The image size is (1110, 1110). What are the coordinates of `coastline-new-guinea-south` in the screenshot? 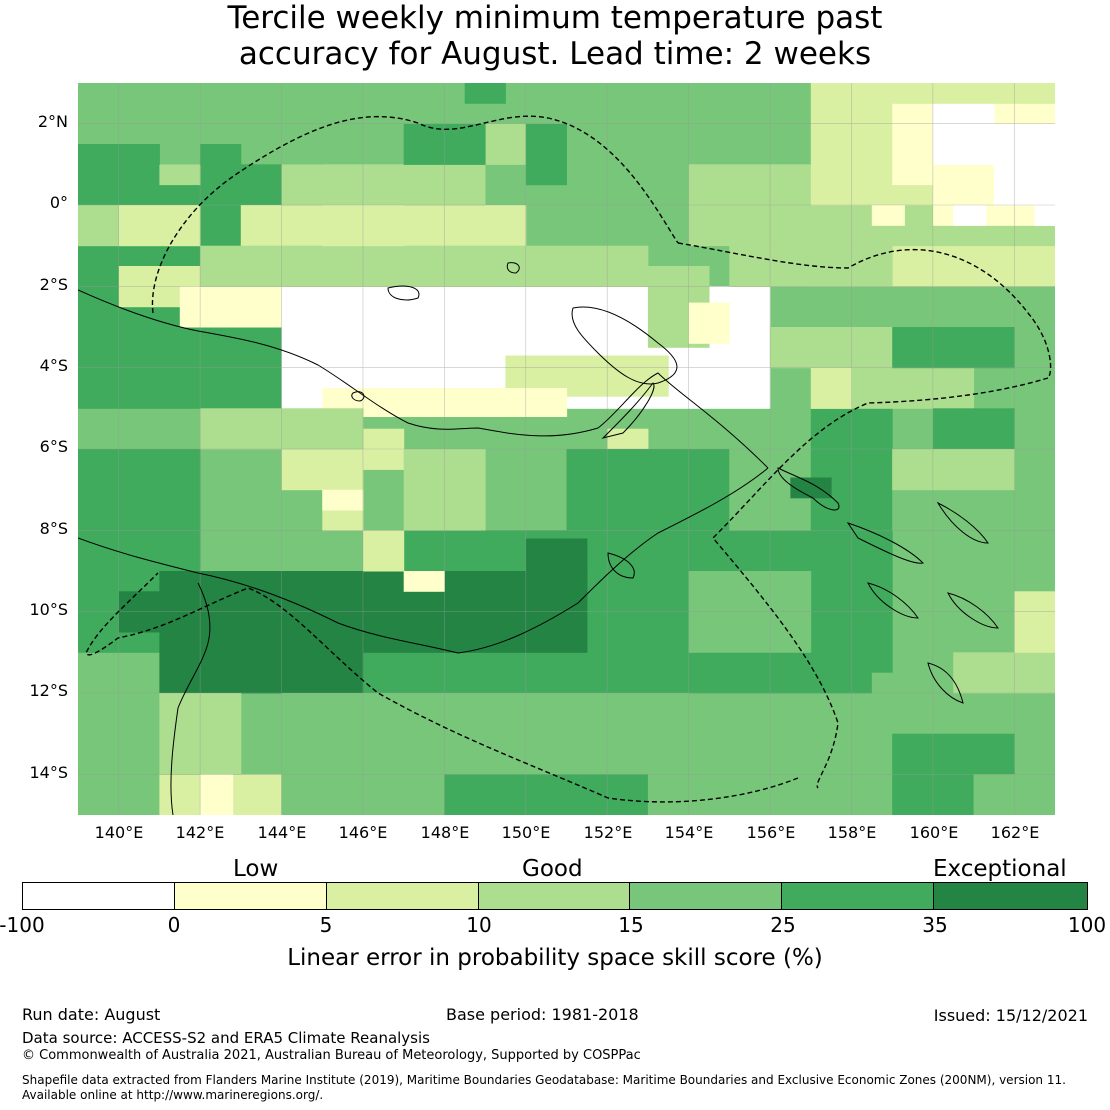 It's located at (423, 560).